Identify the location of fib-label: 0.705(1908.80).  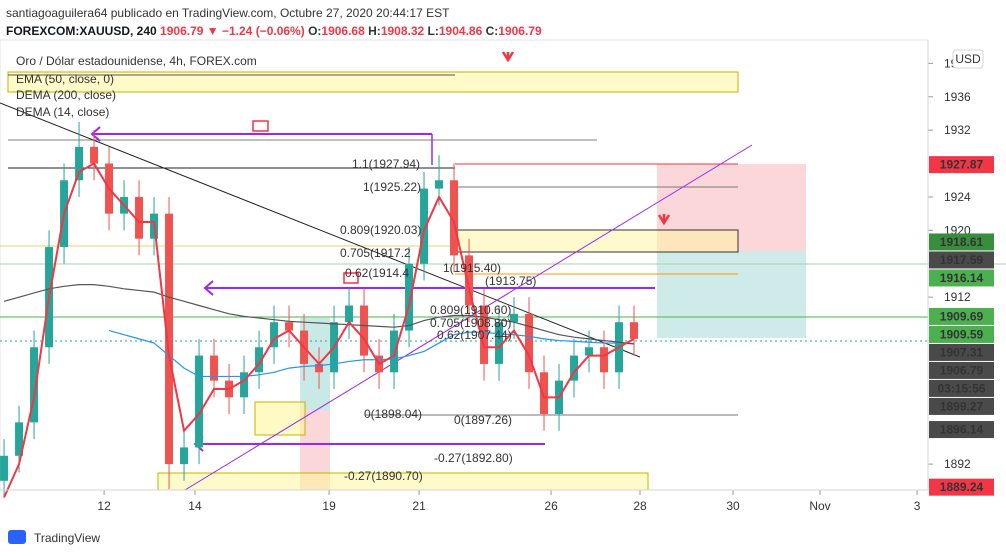
(470, 323).